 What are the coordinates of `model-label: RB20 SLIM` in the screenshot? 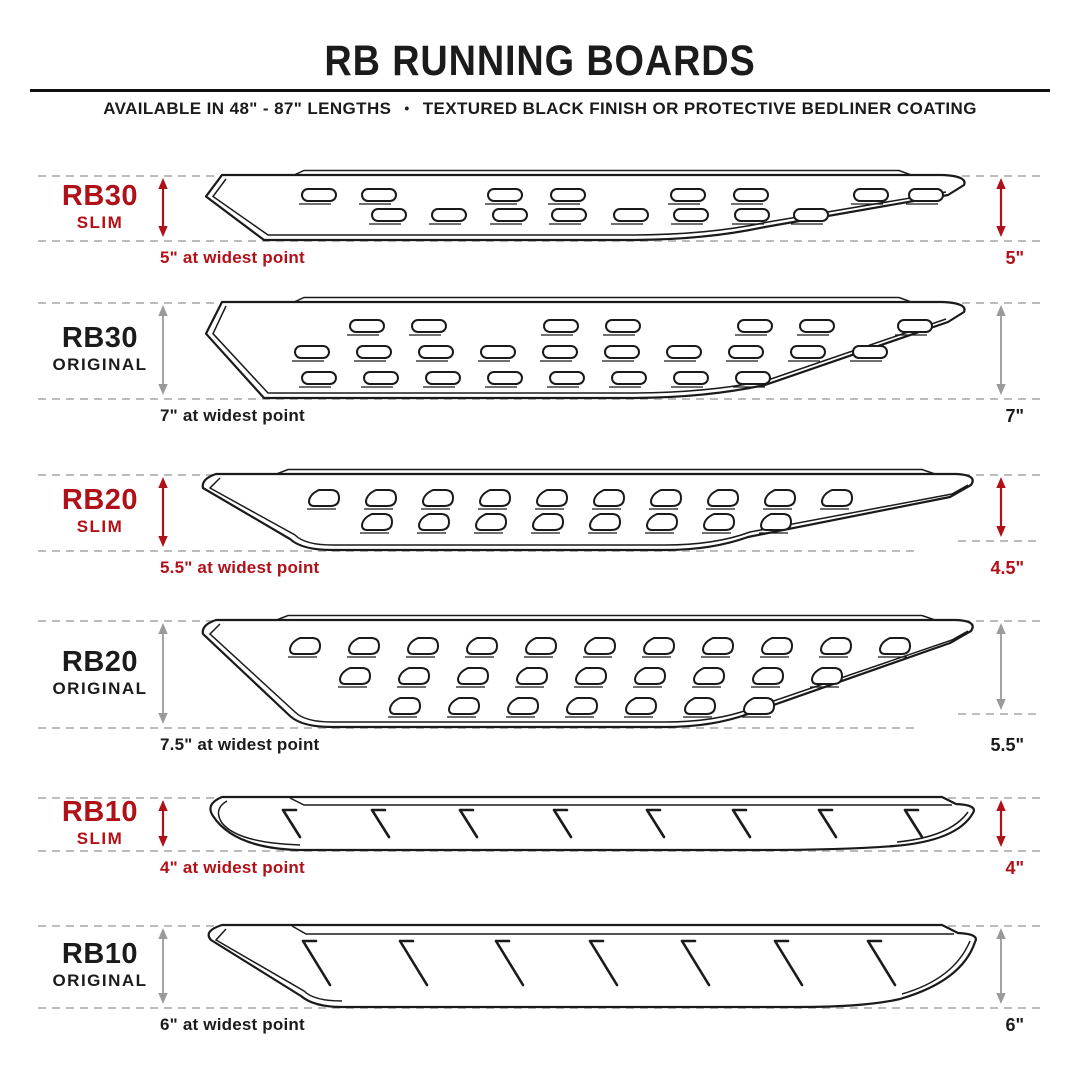 It's located at (100, 510).